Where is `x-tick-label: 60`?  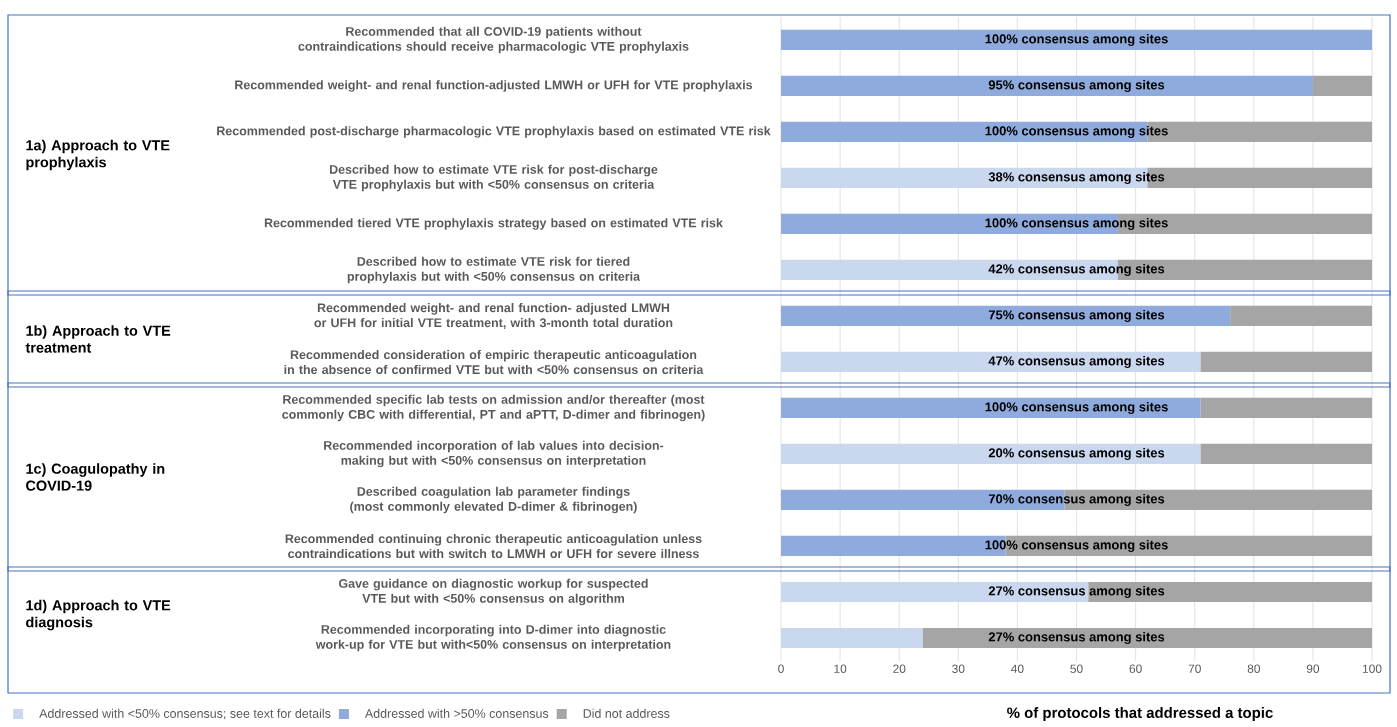 x-tick-label: 60 is located at coordinates (1135, 668).